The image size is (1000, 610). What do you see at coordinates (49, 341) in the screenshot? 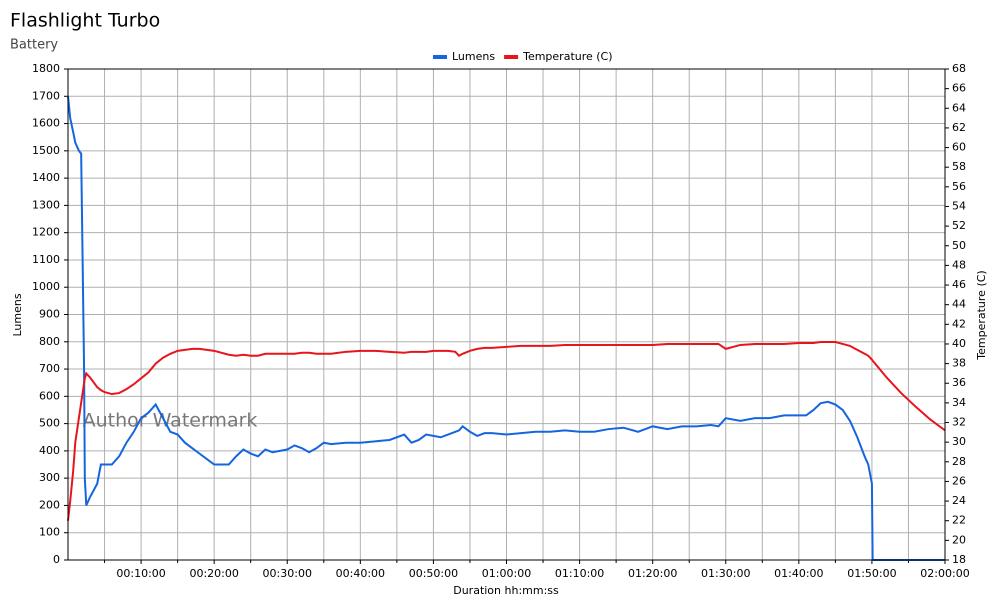
I see `y-tick-label: 800` at bounding box center [49, 341].